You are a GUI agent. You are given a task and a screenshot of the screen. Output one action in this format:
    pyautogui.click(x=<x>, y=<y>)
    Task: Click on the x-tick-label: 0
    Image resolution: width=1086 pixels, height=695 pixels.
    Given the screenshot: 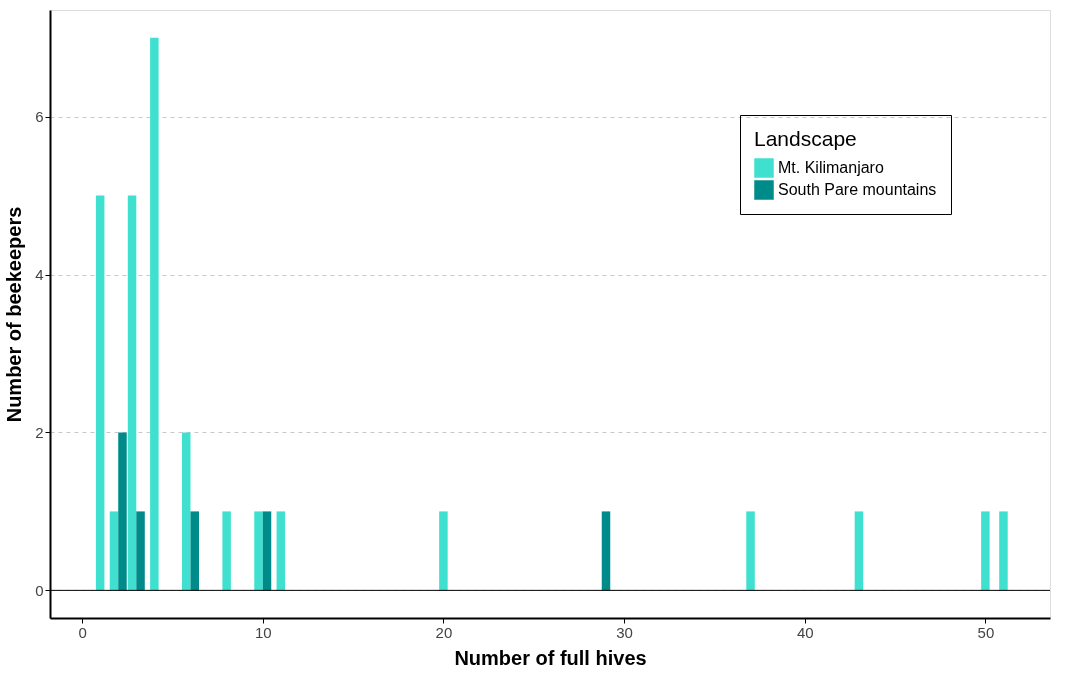 What is the action you would take?
    pyautogui.click(x=82, y=632)
    